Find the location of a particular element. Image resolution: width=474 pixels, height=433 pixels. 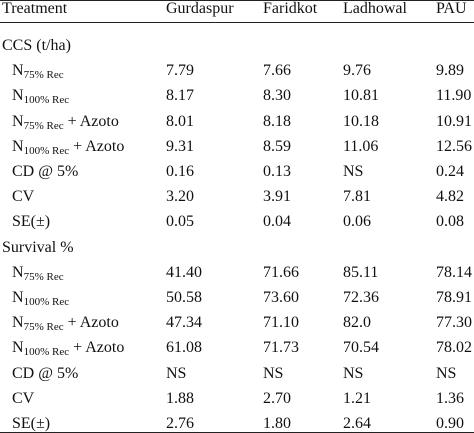

cell-value: 78.02 is located at coordinates (454, 348).